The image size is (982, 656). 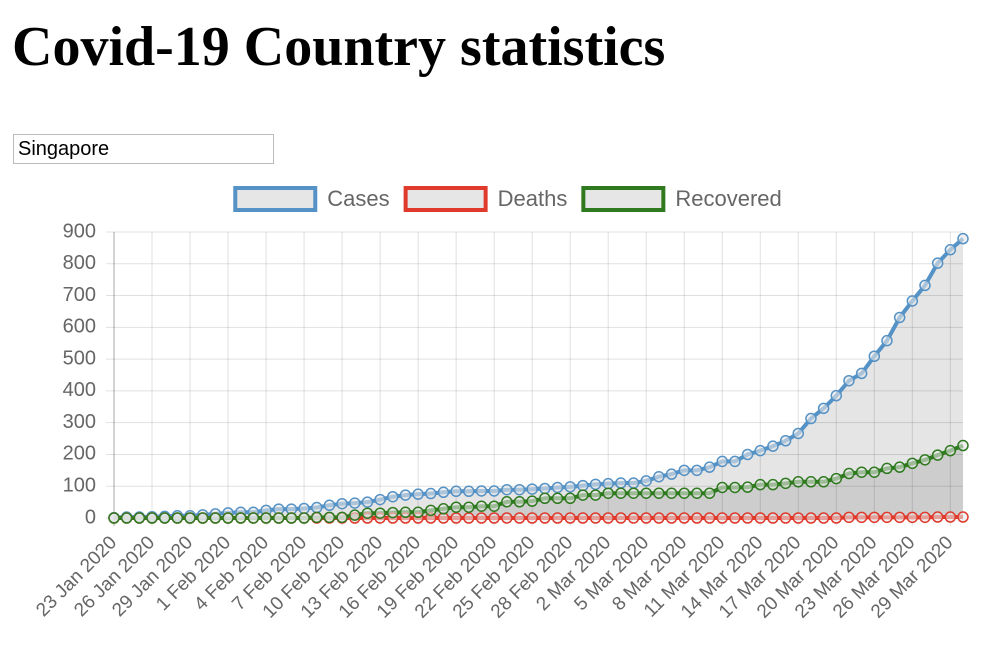 I want to click on legend-item: Recovered, so click(x=681, y=199).